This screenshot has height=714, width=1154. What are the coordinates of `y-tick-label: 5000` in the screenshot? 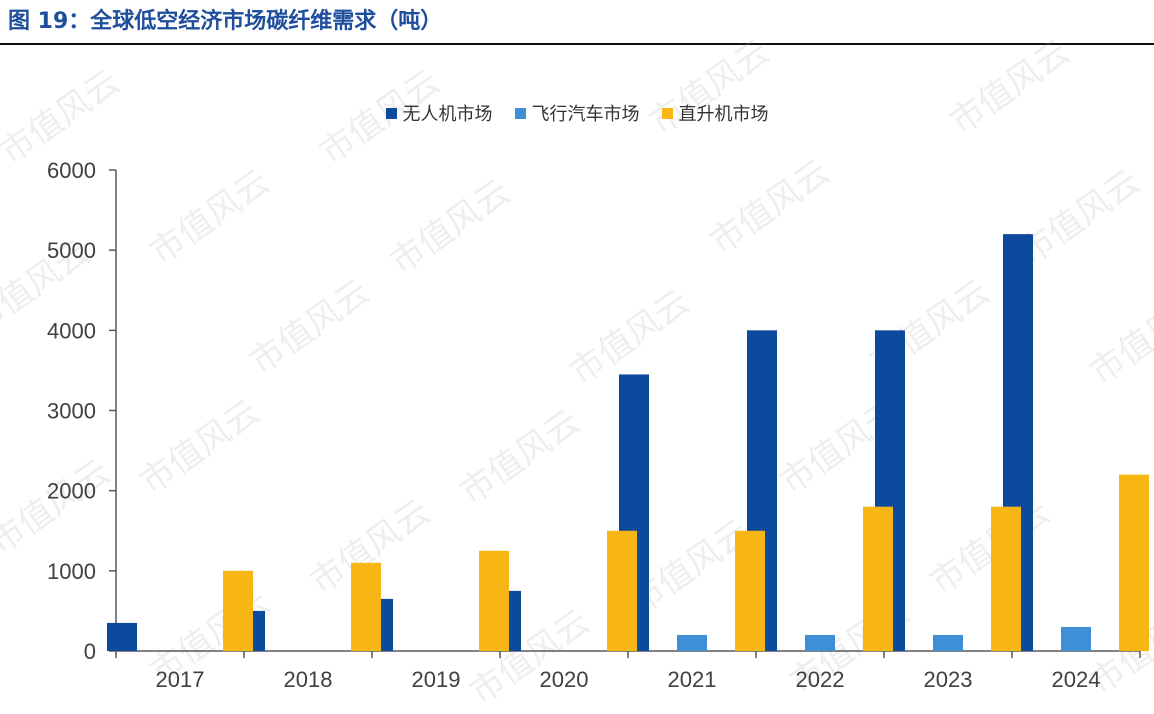 It's located at (71, 250).